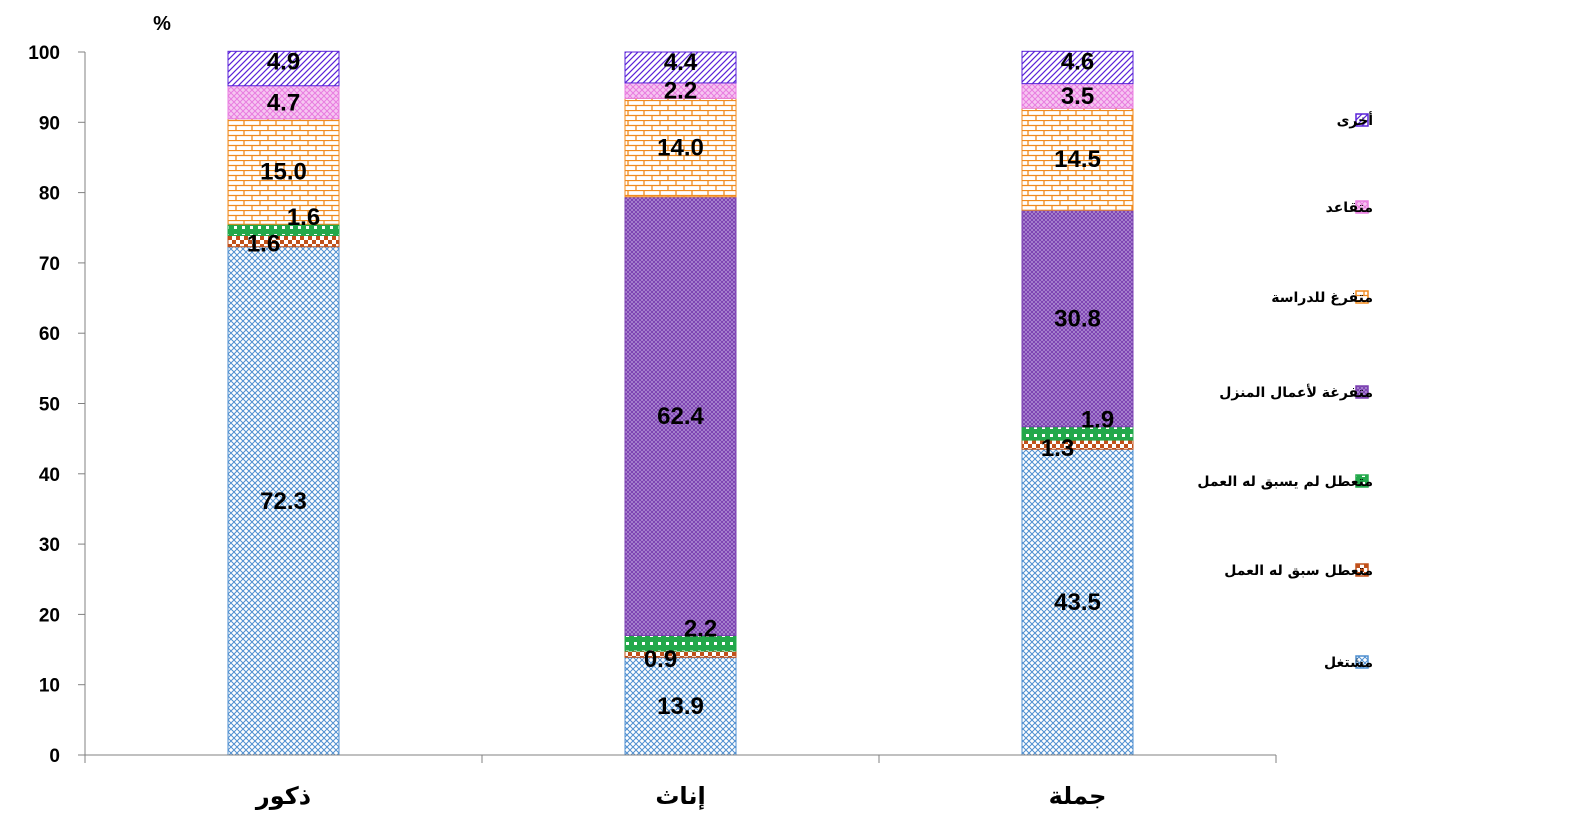 This screenshot has height=816, width=1569. What do you see at coordinates (1298, 571) in the screenshot?
I see `legend-label: متعطل سبق له العمل` at bounding box center [1298, 571].